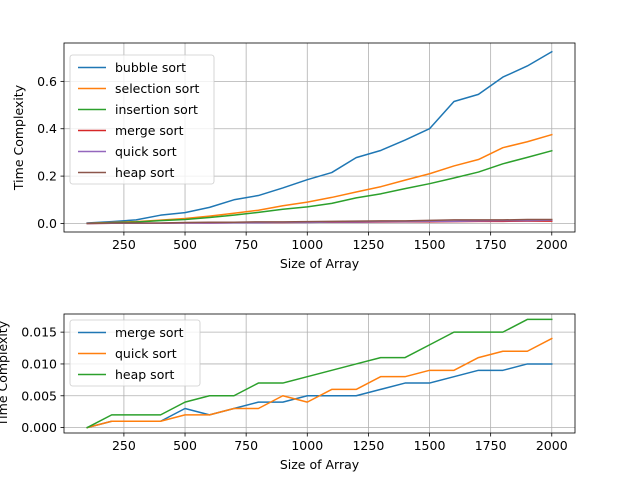 The width and height of the screenshot is (640, 484). Describe the element at coordinates (39, 363) in the screenshot. I see `y-tick-label: 0.010` at that location.